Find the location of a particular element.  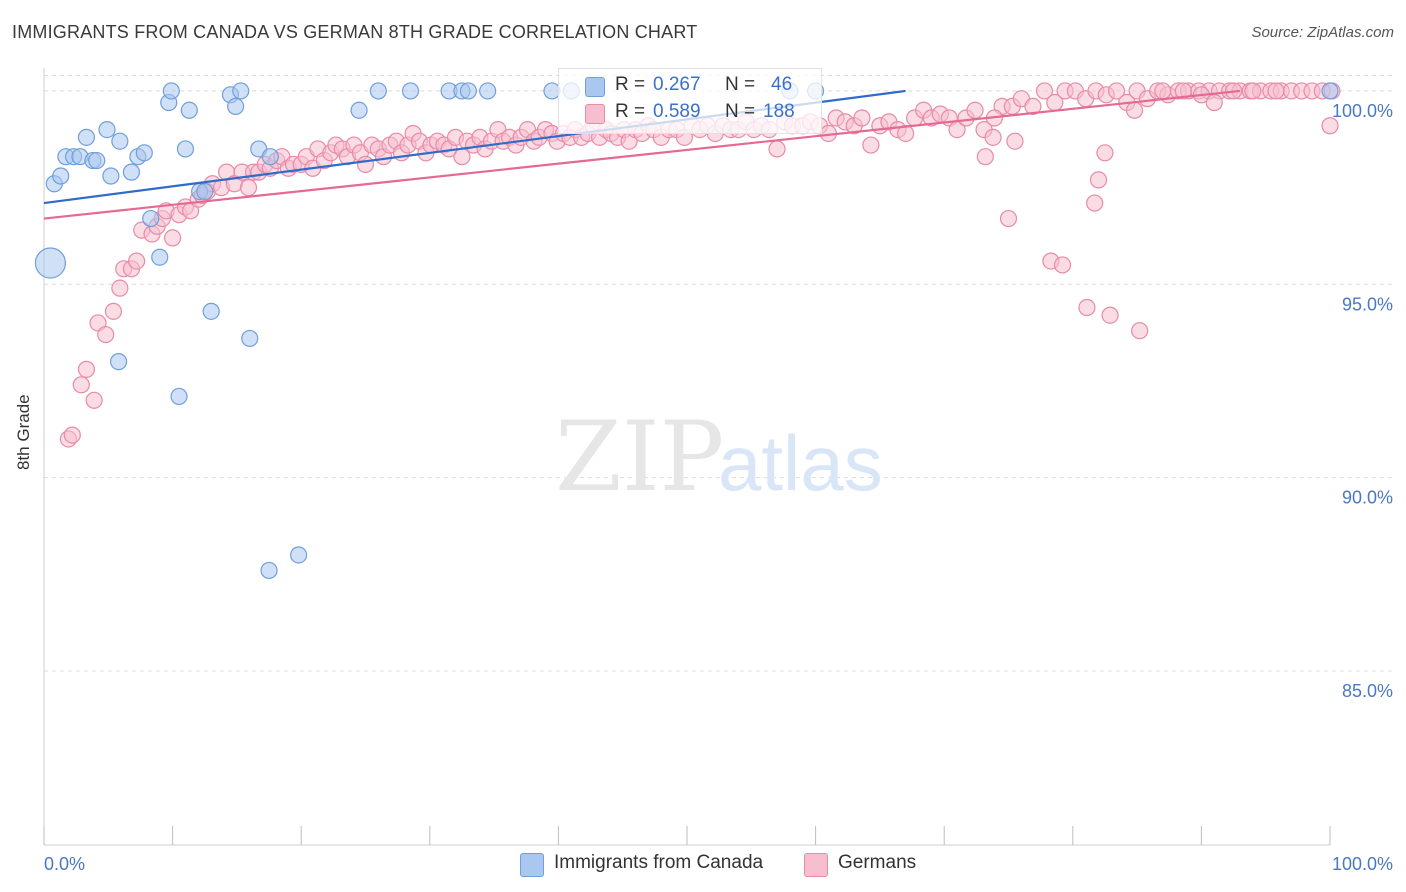

pink-trend-line is located at coordinates (642, 154).